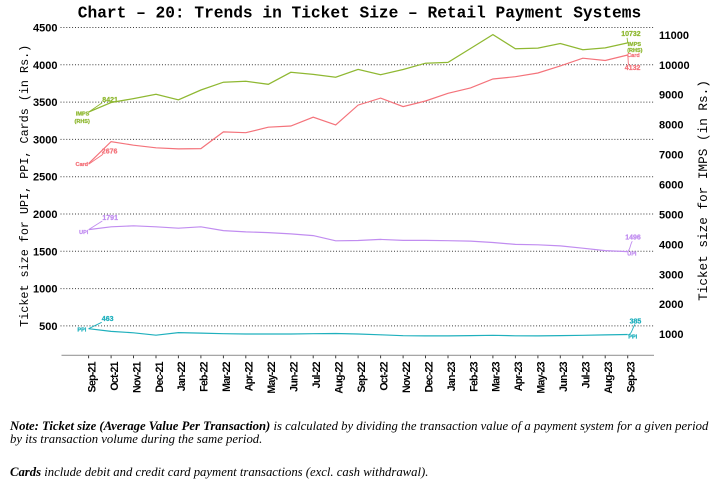  I want to click on svg-text: Sep-22, so click(362, 376).